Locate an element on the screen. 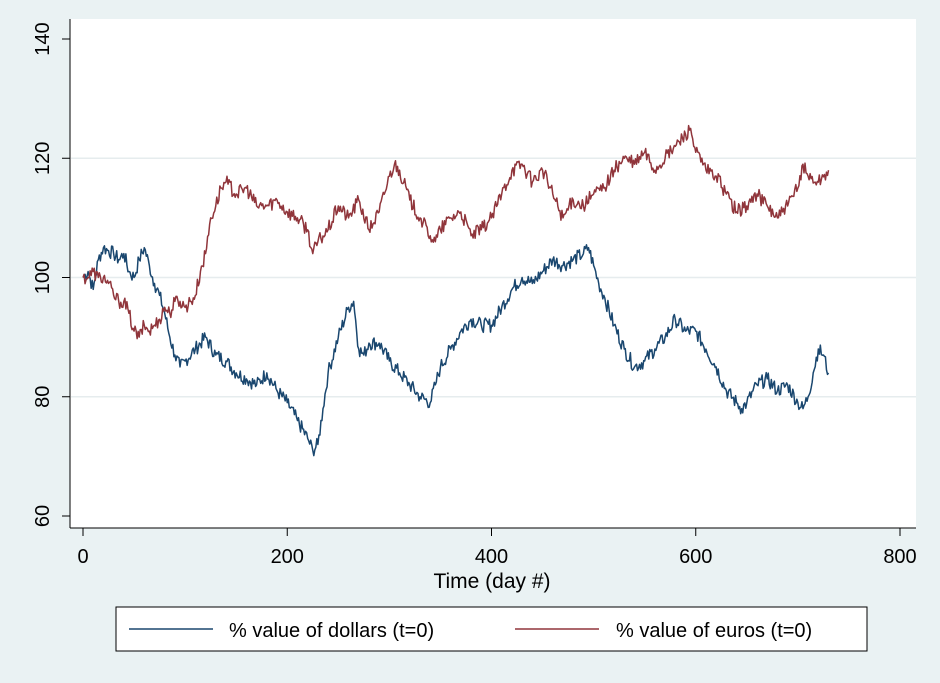 The height and width of the screenshot is (683, 940). y-tick-label: 140 is located at coordinates (43, 38).